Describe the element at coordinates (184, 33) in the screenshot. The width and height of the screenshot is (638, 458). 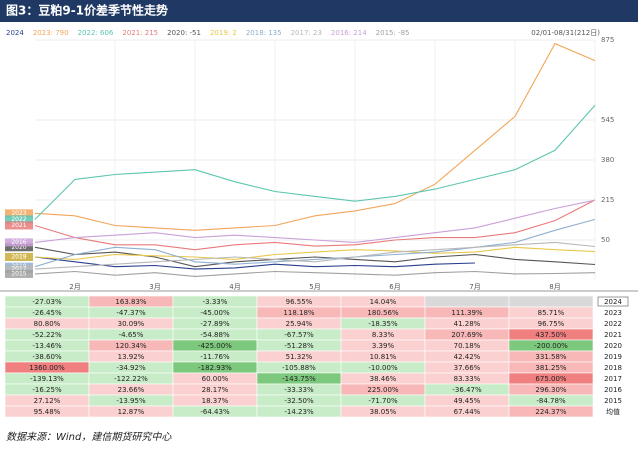
I see `legend-entry: 2020: -51` at that location.